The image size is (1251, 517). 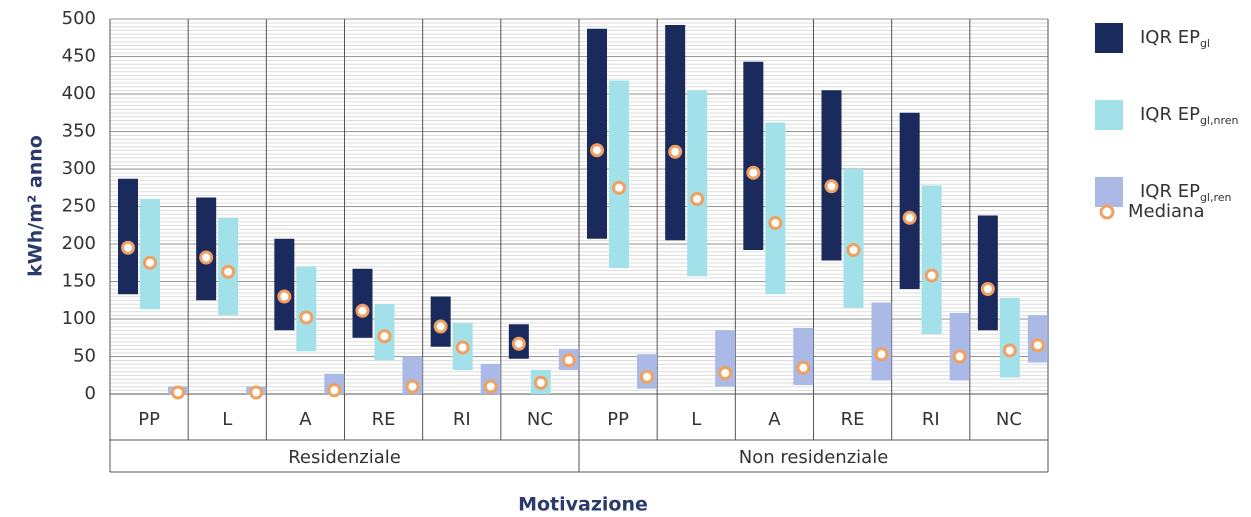 I want to click on legend-label: Mediana, so click(x=1166, y=211).